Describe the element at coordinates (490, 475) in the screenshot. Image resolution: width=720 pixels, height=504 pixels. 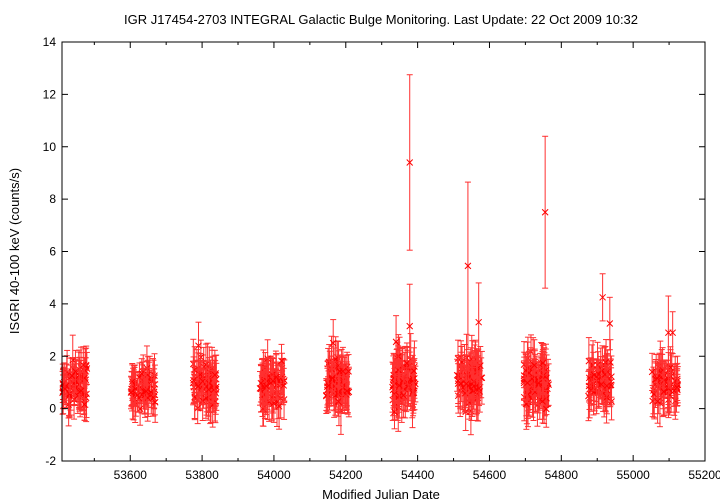
I see `x-tick-label: 54600` at that location.